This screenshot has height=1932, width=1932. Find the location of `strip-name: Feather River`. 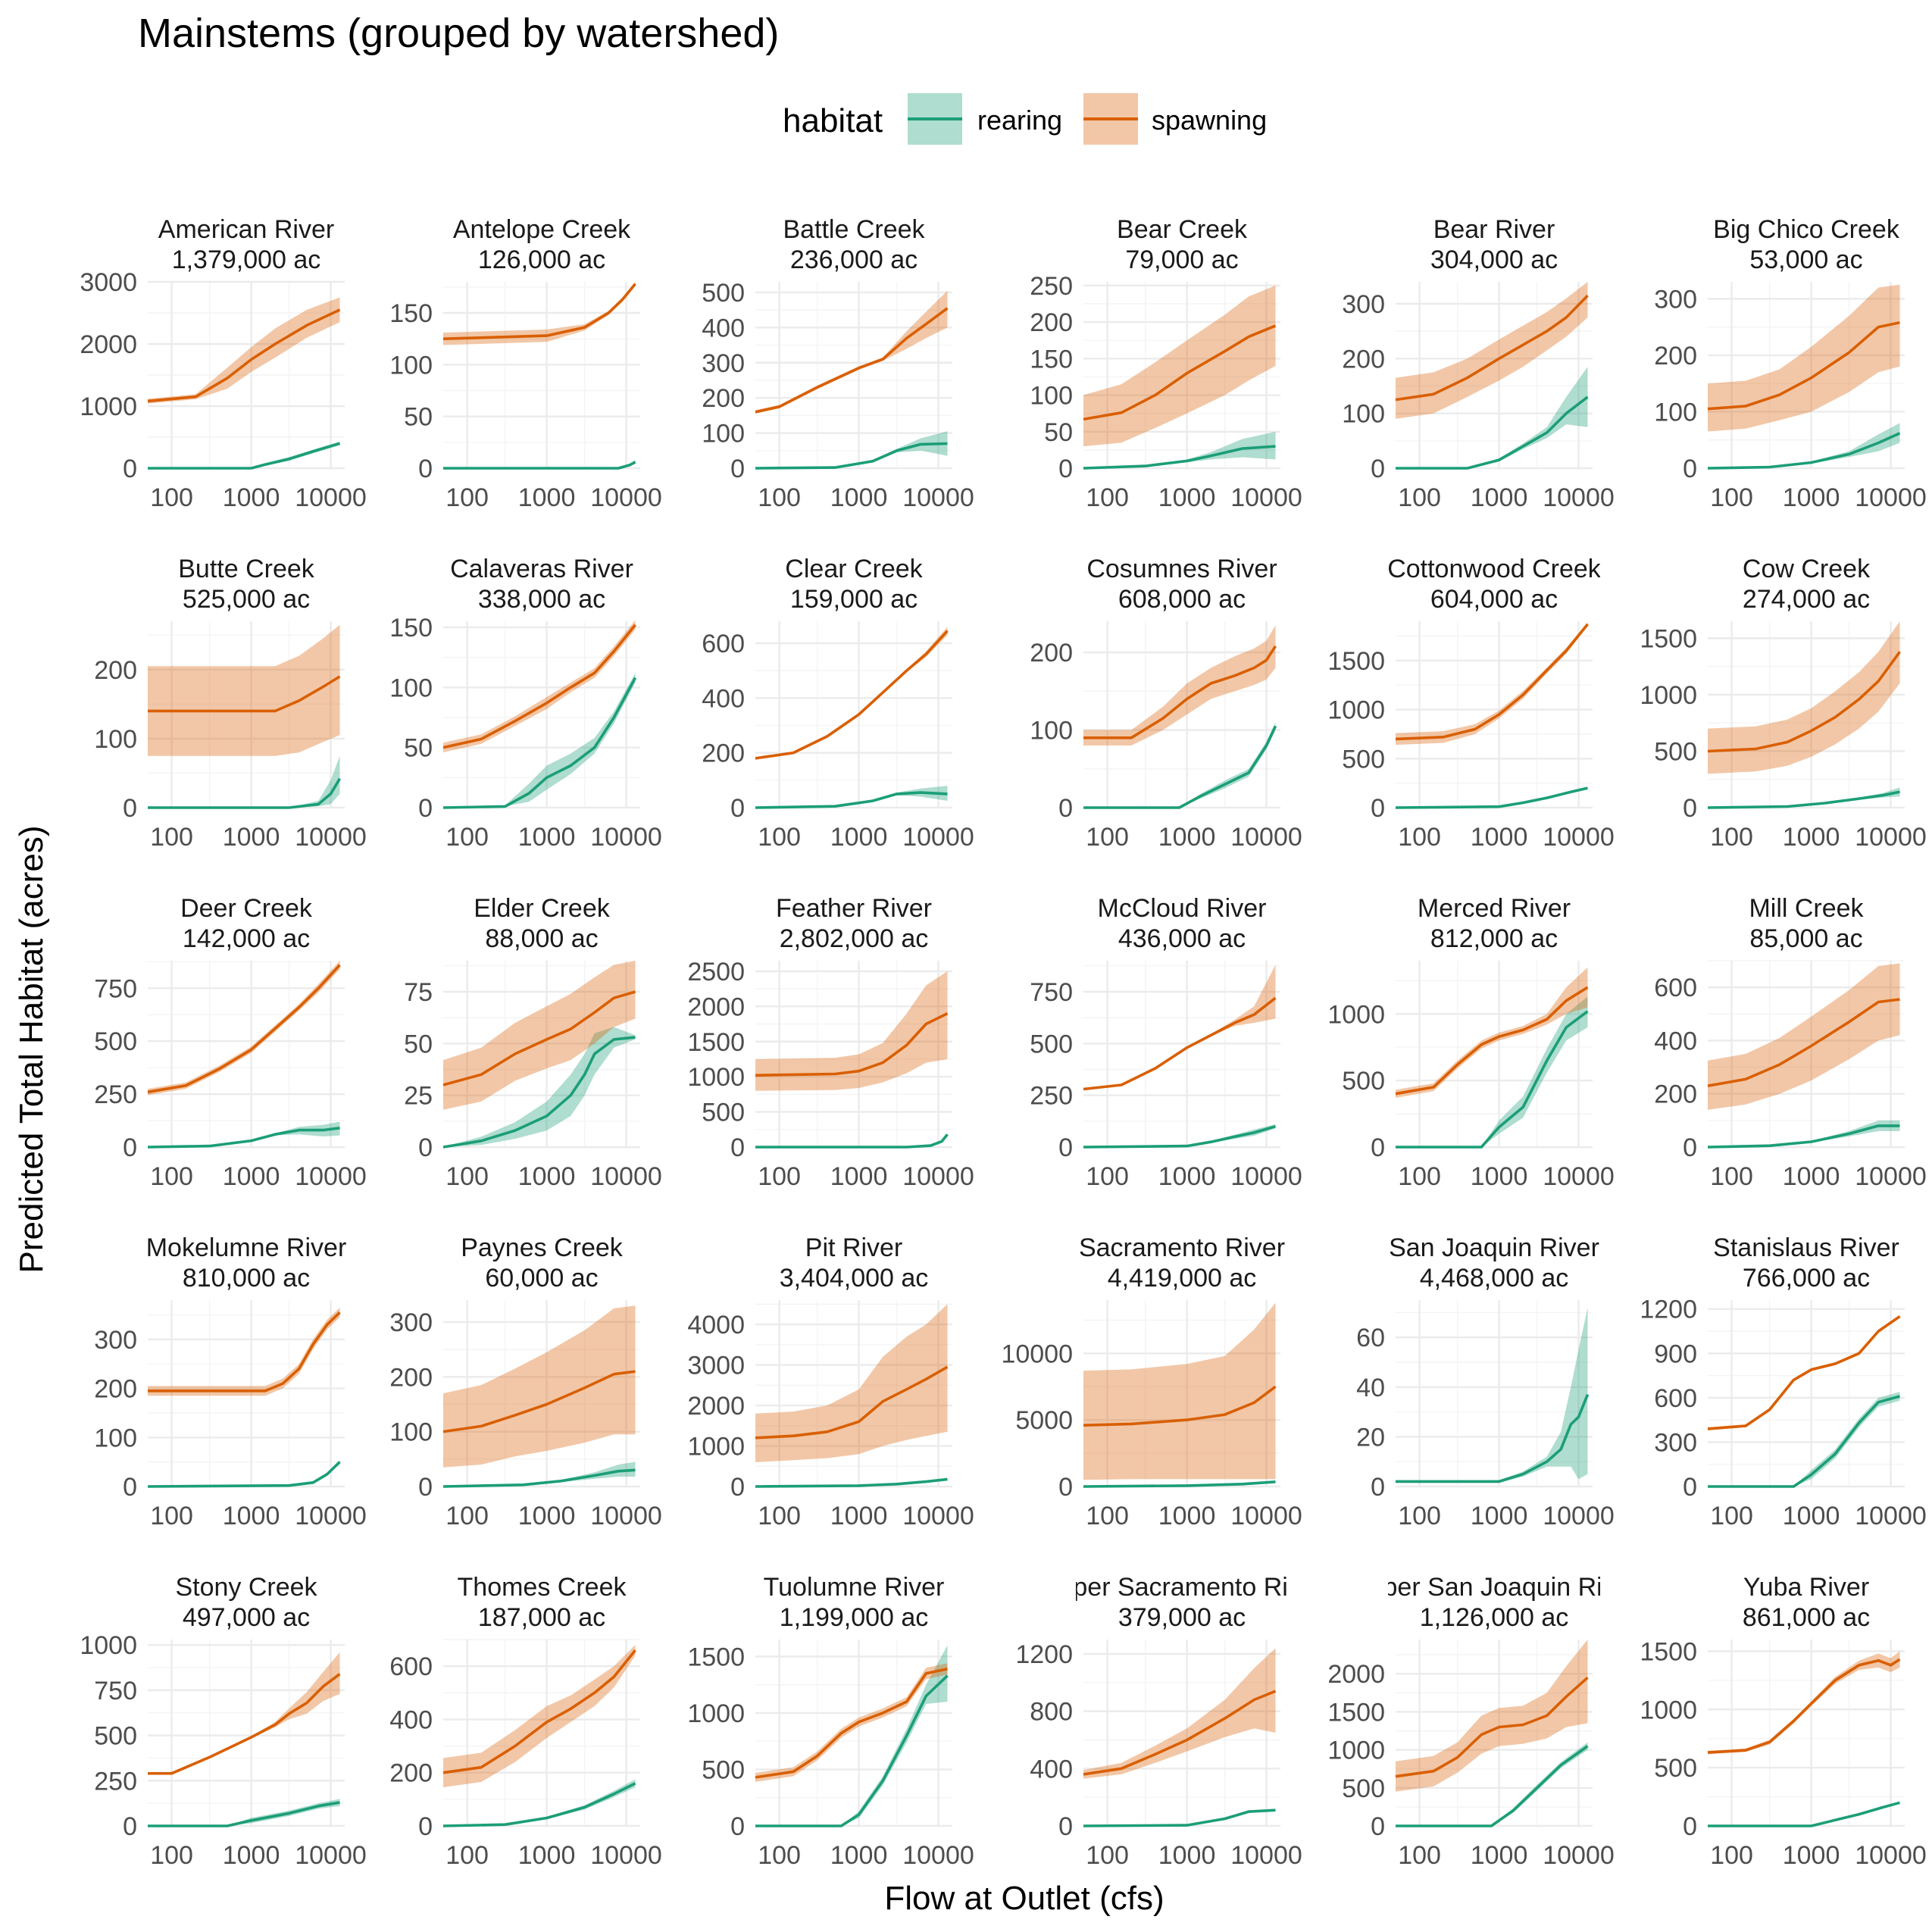

strip-name: Feather River is located at coordinates (854, 909).